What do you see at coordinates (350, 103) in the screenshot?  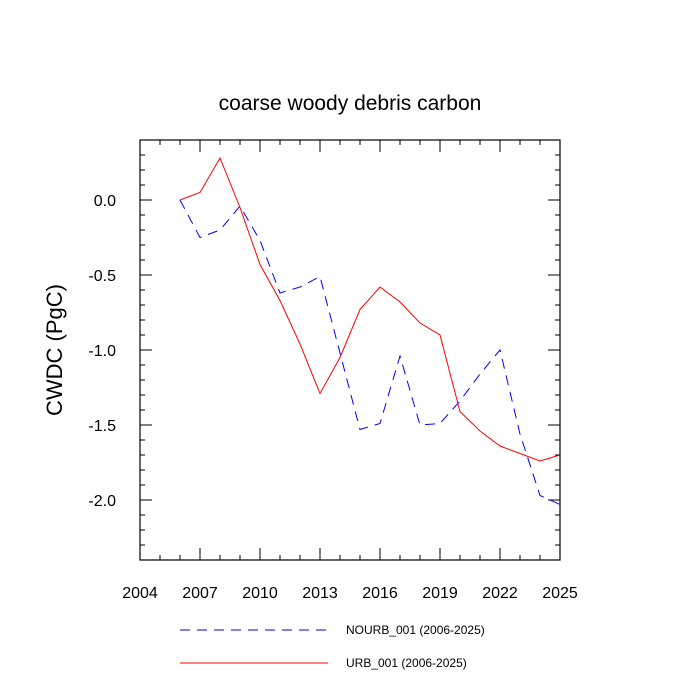 I see `chart-title: coarse woody debris carbon` at bounding box center [350, 103].